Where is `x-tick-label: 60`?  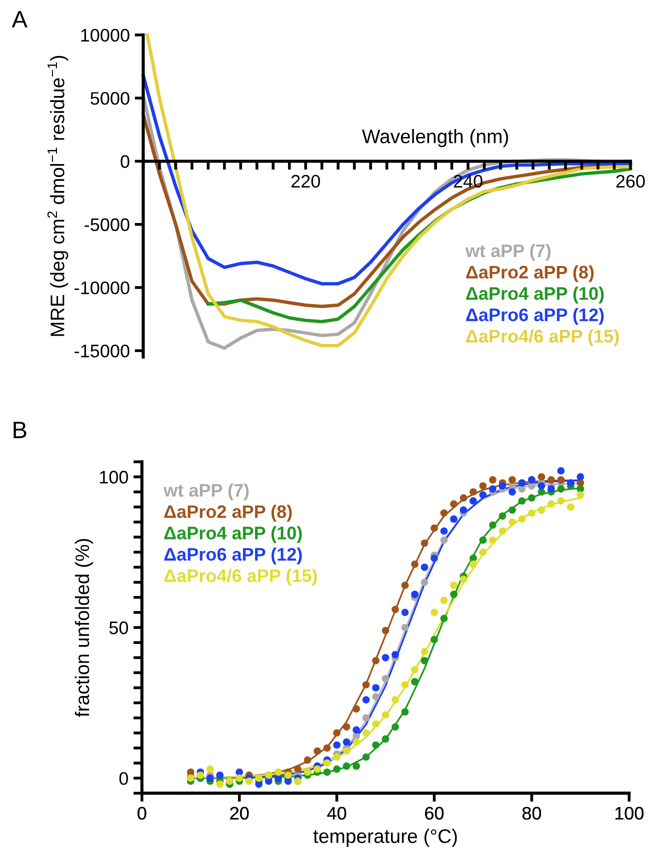 x-tick-label: 60 is located at coordinates (434, 813).